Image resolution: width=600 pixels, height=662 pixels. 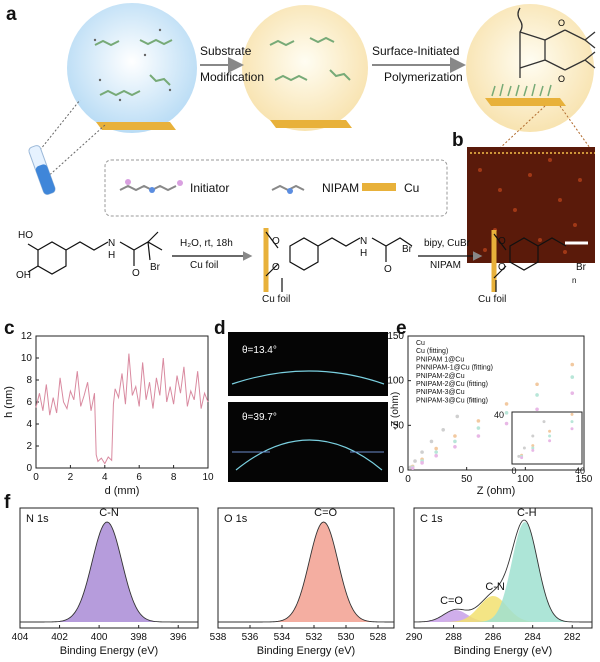 What do you see at coordinates (27, 336) in the screenshot?
I see `y-tick-label: 12` at bounding box center [27, 336].